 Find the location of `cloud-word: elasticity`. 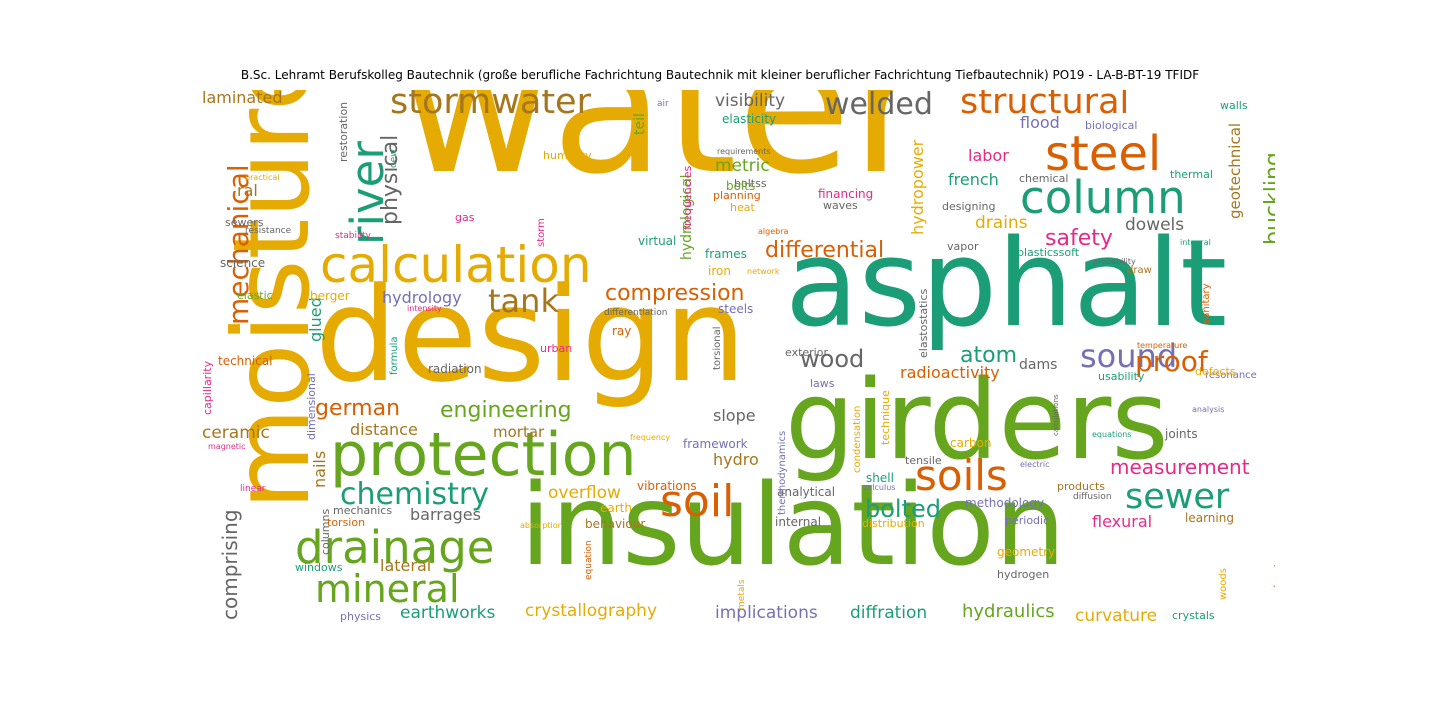

cloud-word: elasticity is located at coordinates (749, 119).